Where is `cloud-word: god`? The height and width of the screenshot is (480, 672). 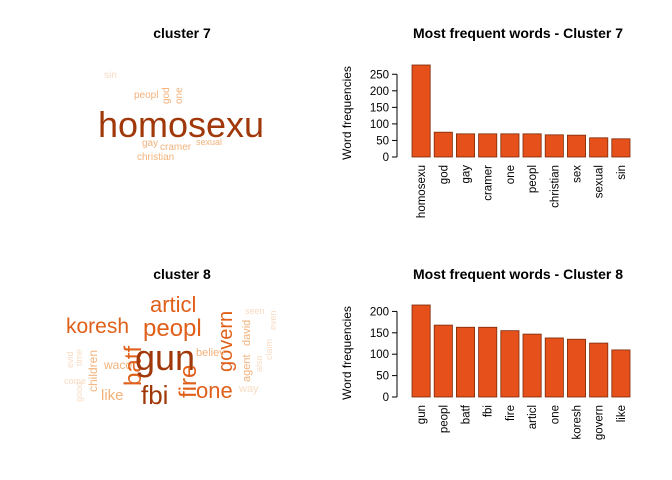
cloud-word: god is located at coordinates (166, 95).